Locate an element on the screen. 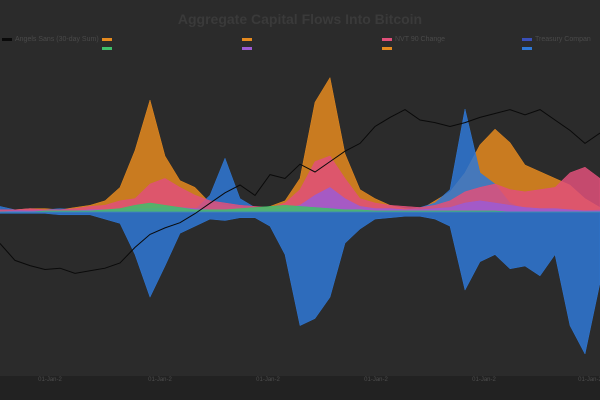  x-axis-bar is located at coordinates (300, 388).